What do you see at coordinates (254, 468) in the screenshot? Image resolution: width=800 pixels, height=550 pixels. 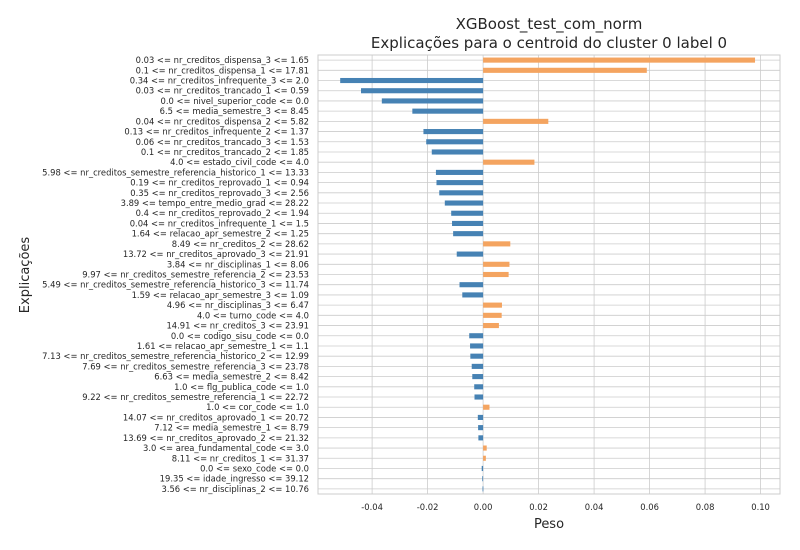 I see `y-tick-label: 0.0 <= sexo_code <= 0.0` at bounding box center [254, 468].